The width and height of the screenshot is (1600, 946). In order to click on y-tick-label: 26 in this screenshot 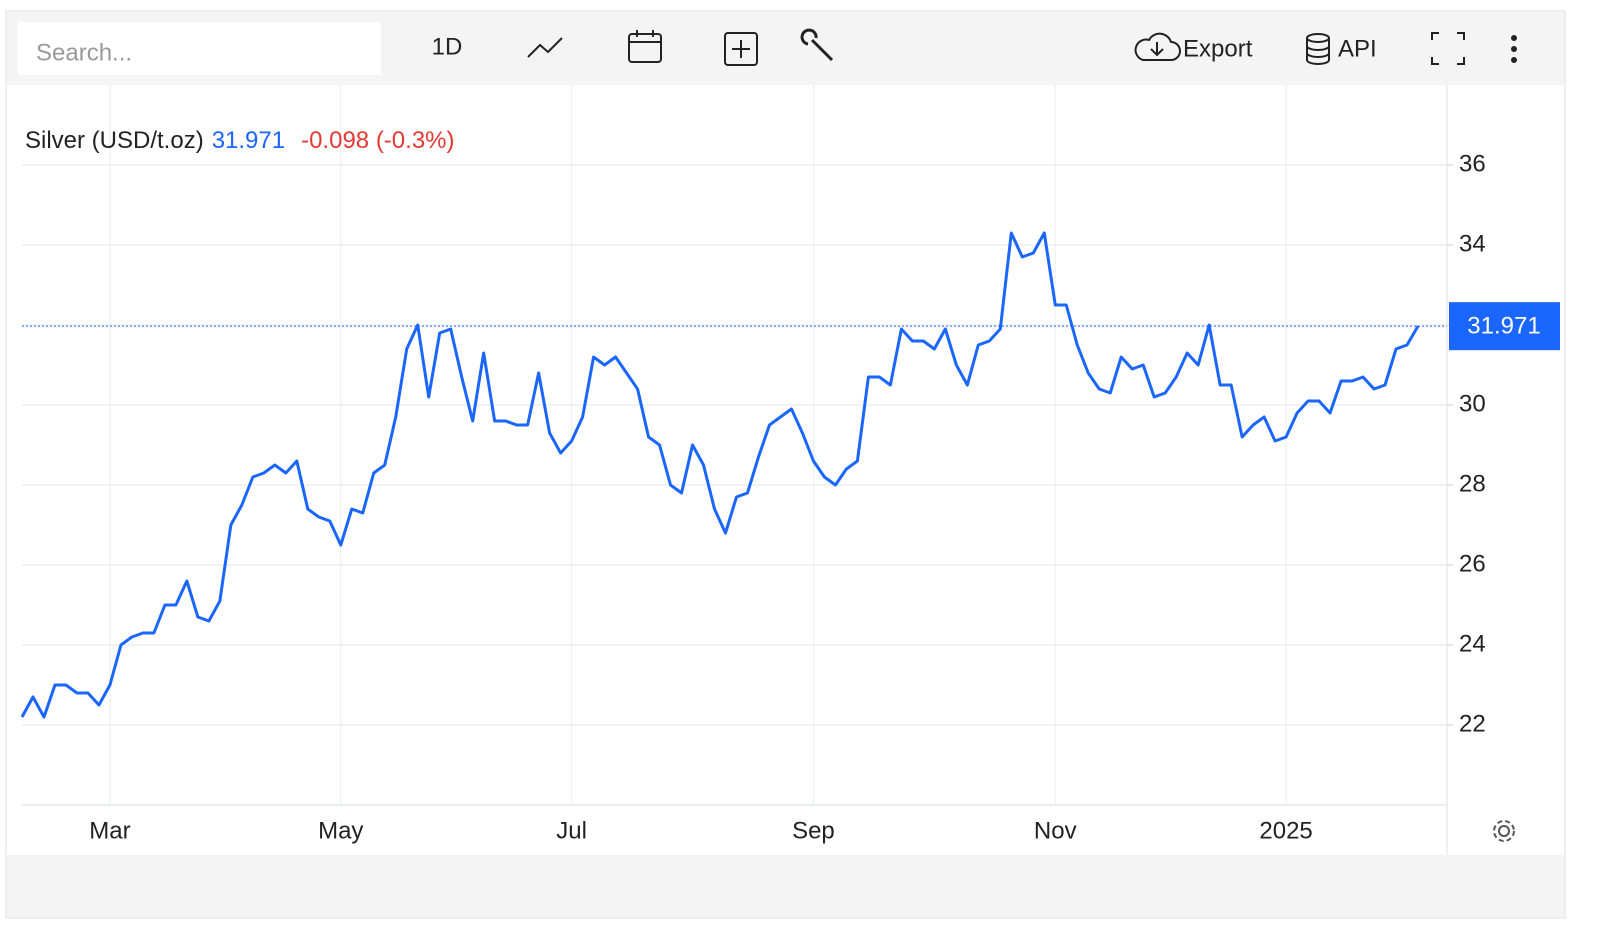, I will do `click(1472, 563)`.